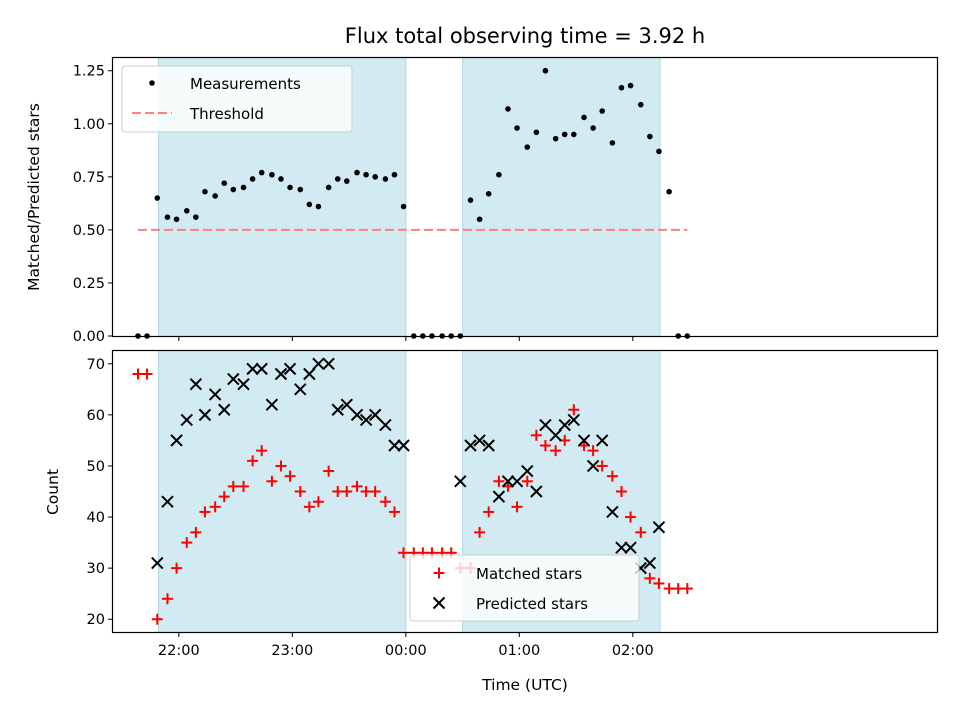 This screenshot has width=960, height=720. I want to click on y-tick-label: 40, so click(96, 518).